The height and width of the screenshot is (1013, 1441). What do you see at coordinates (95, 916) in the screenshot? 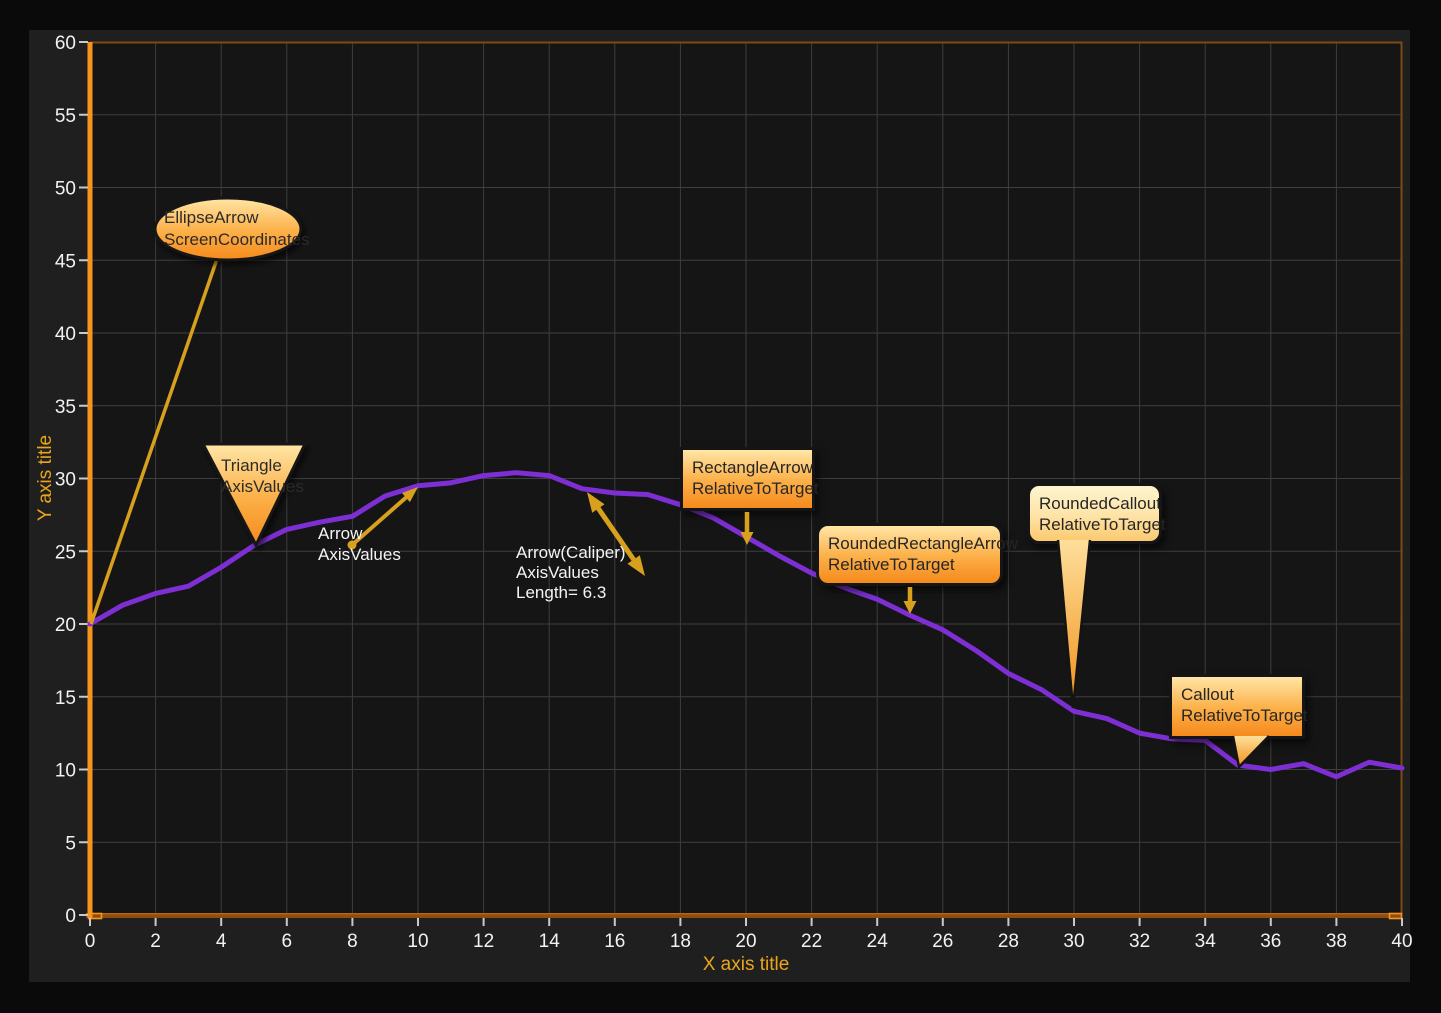
I see `x-axis-start-cap` at bounding box center [95, 916].